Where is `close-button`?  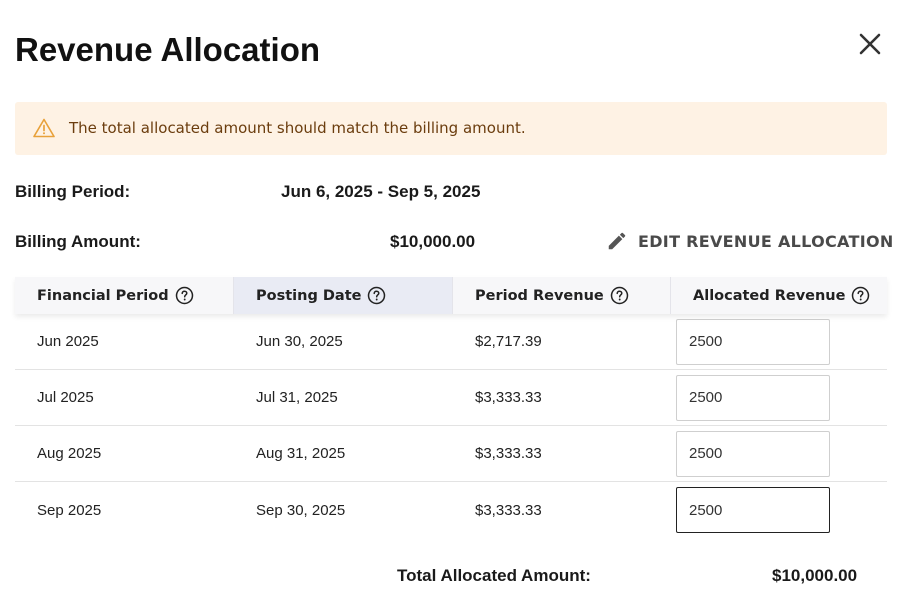 close-button is located at coordinates (870, 44).